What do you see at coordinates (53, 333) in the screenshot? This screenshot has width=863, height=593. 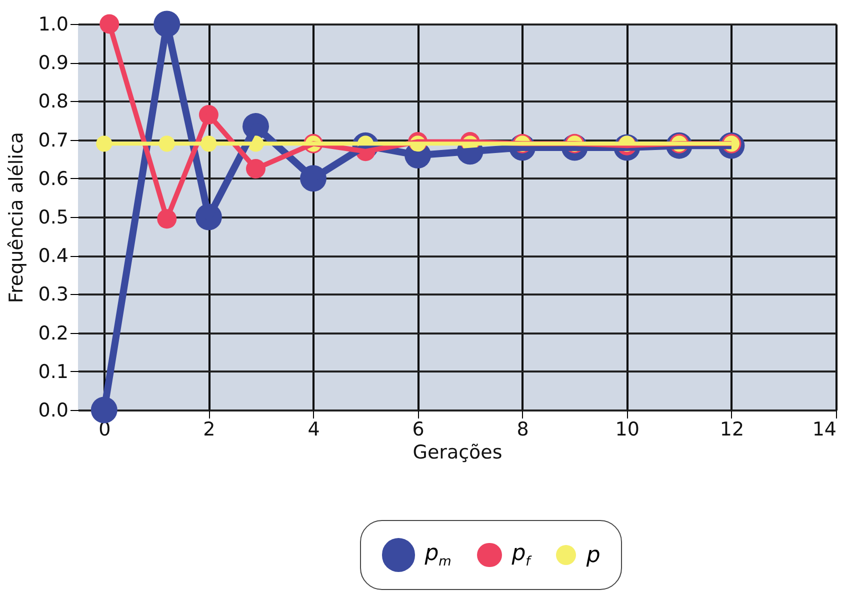 I see `y-tick-label: 0.2` at bounding box center [53, 333].